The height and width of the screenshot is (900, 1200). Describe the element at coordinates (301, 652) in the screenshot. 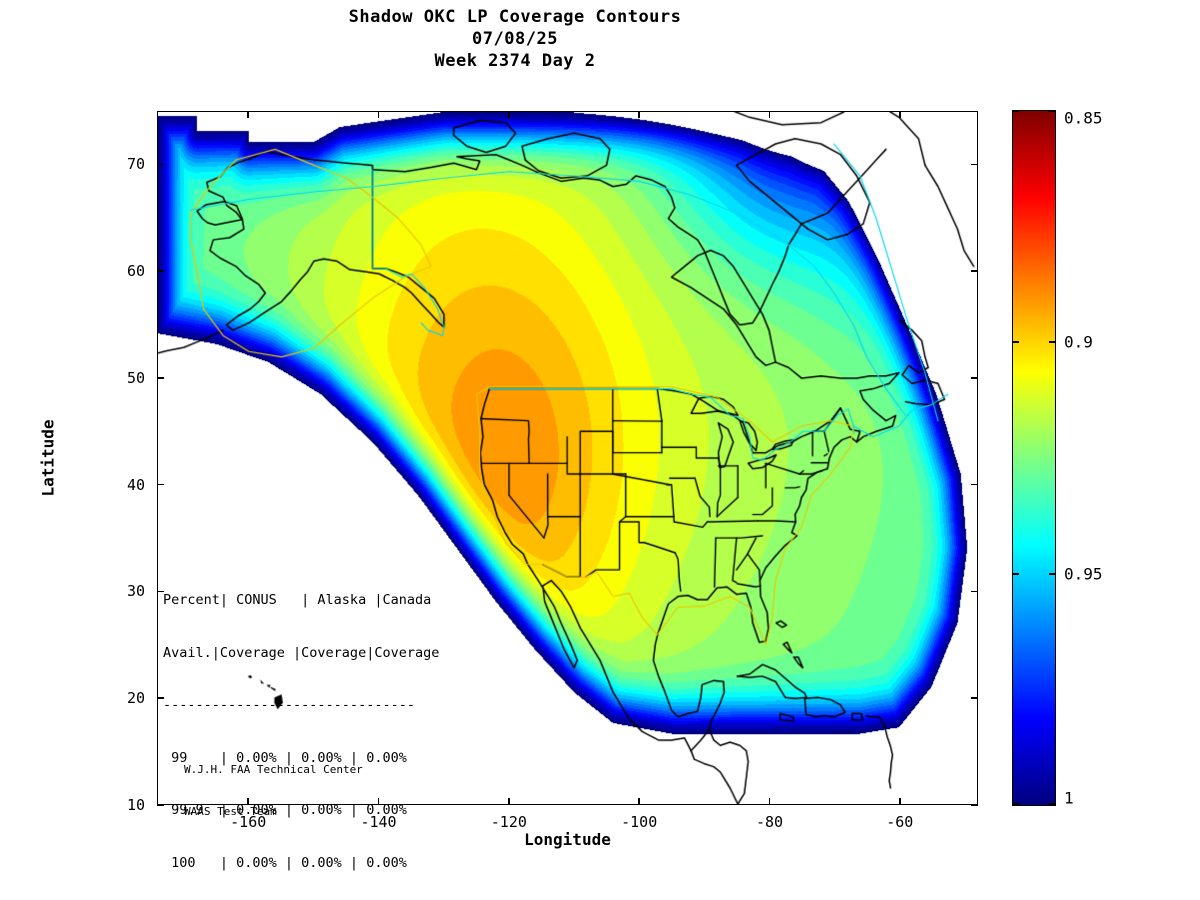

I see `stats-header-row-2: Avail.|Coverage |Coverage|Coverage` at that location.